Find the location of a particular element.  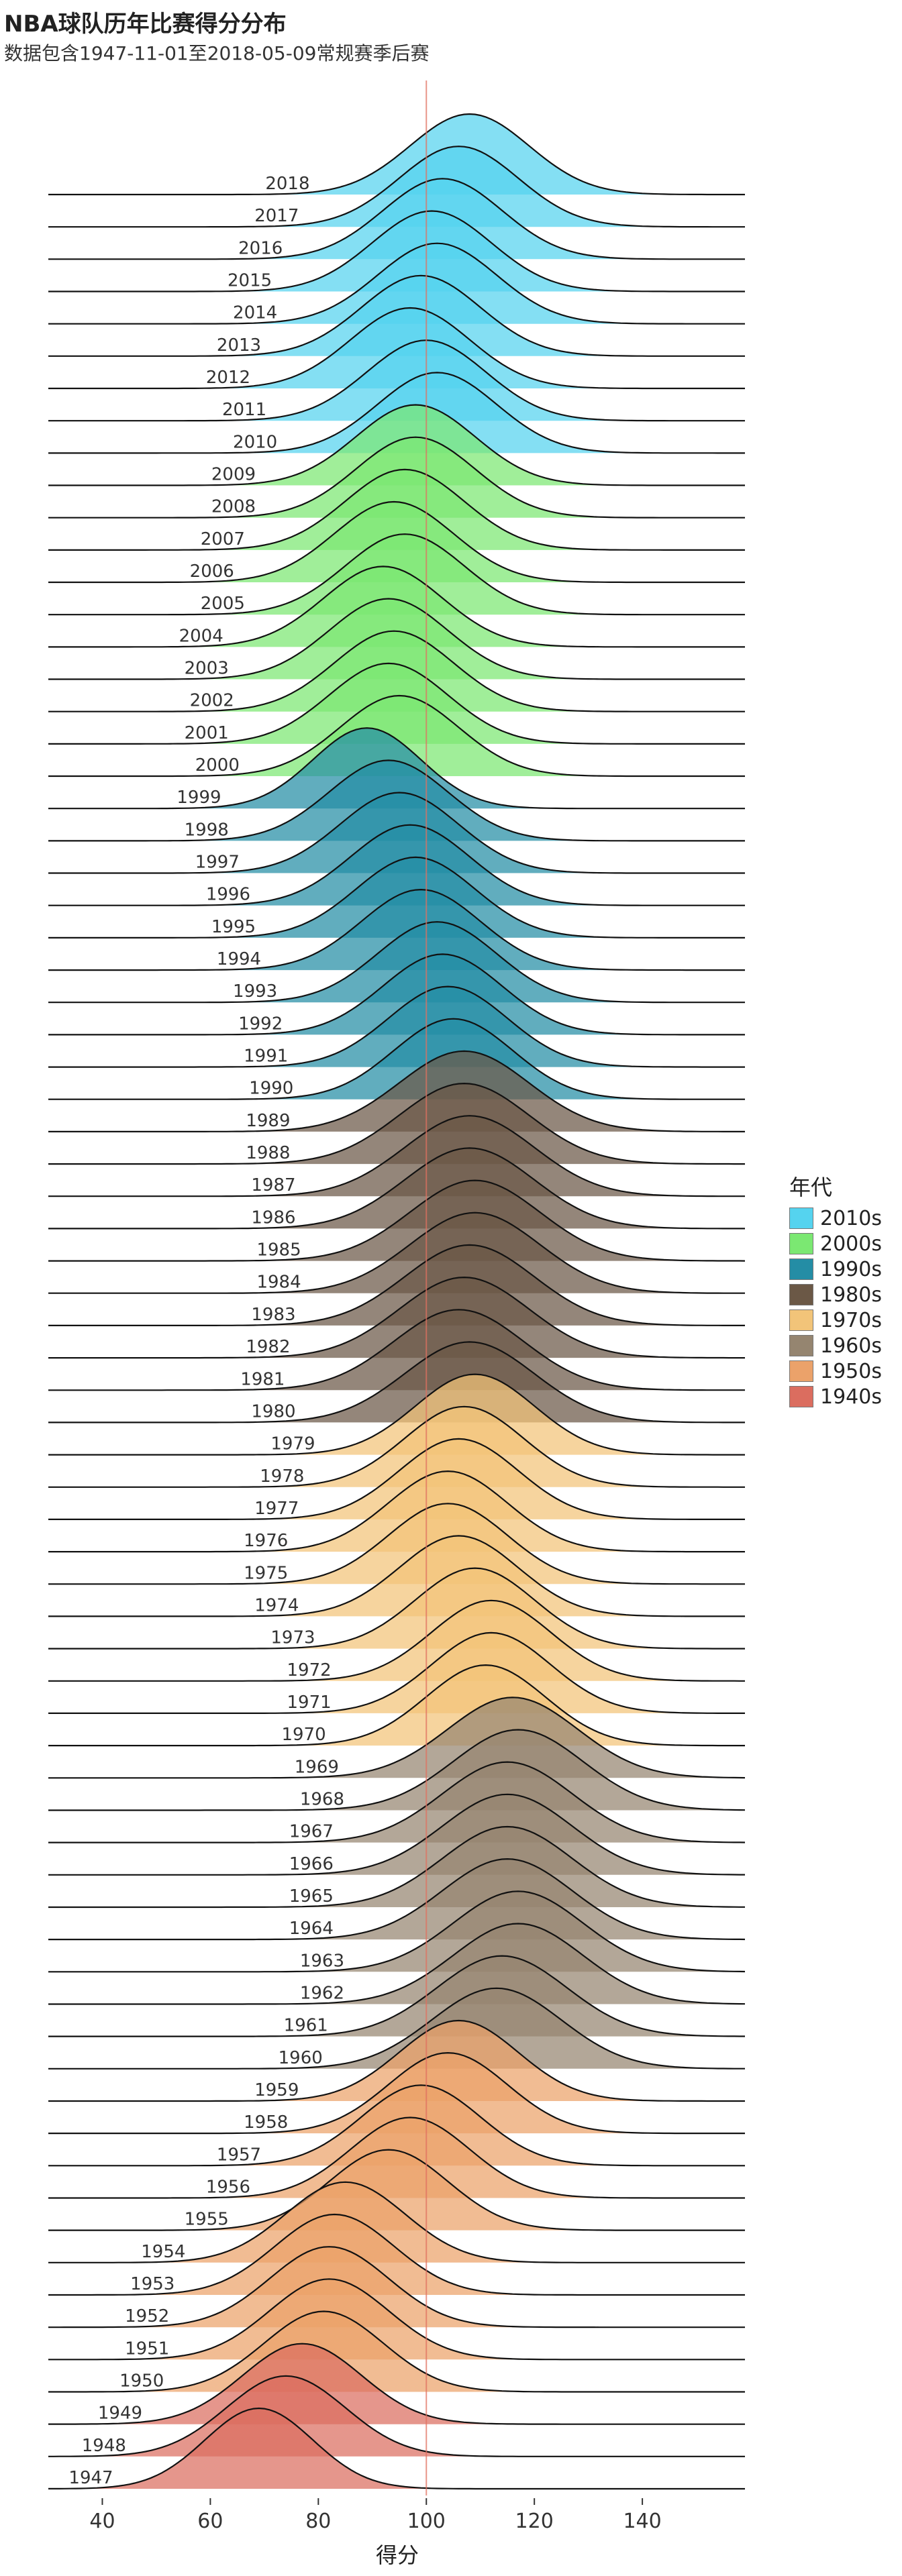

ridge-1949: 1949 is located at coordinates (396, 2384).